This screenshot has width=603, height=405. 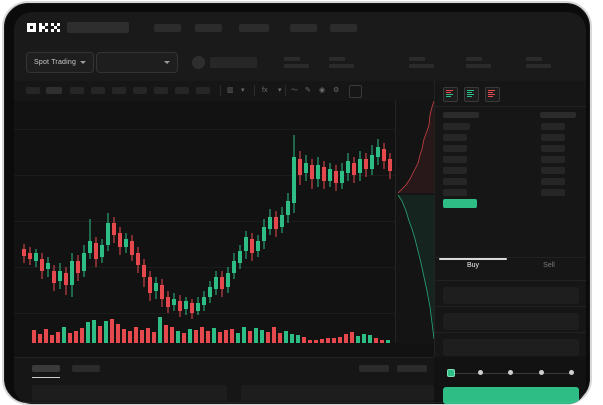 What do you see at coordinates (511, 321) in the screenshot?
I see `order-amount-field` at bounding box center [511, 321].